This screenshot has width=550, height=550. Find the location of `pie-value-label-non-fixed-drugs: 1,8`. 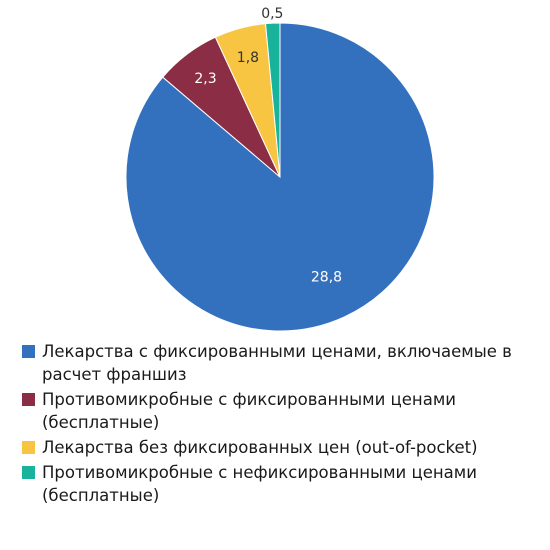

pie-value-label-non-fixed-drugs: 1,8 is located at coordinates (248, 58).